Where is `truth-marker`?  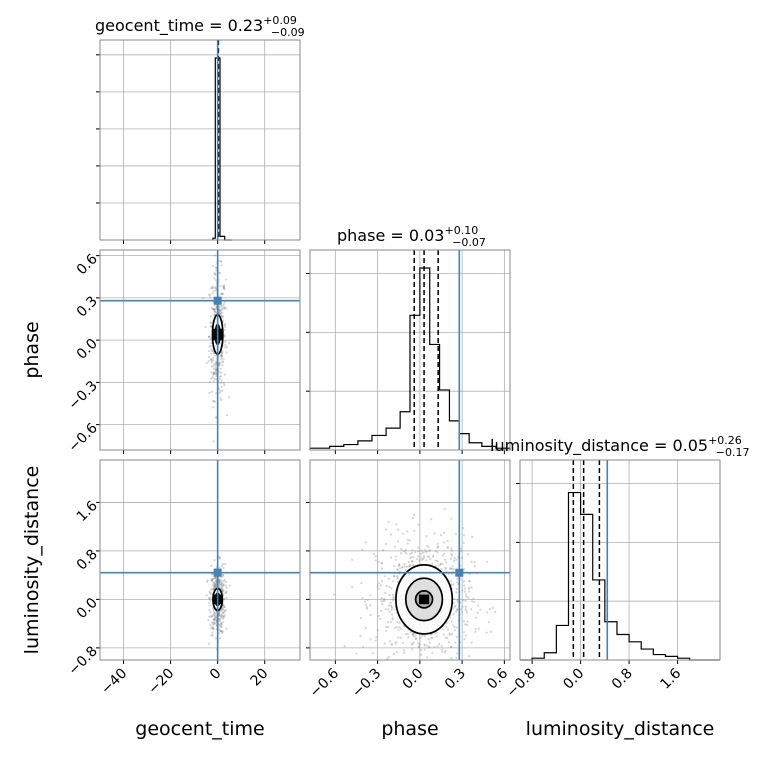 truth-marker is located at coordinates (459, 572).